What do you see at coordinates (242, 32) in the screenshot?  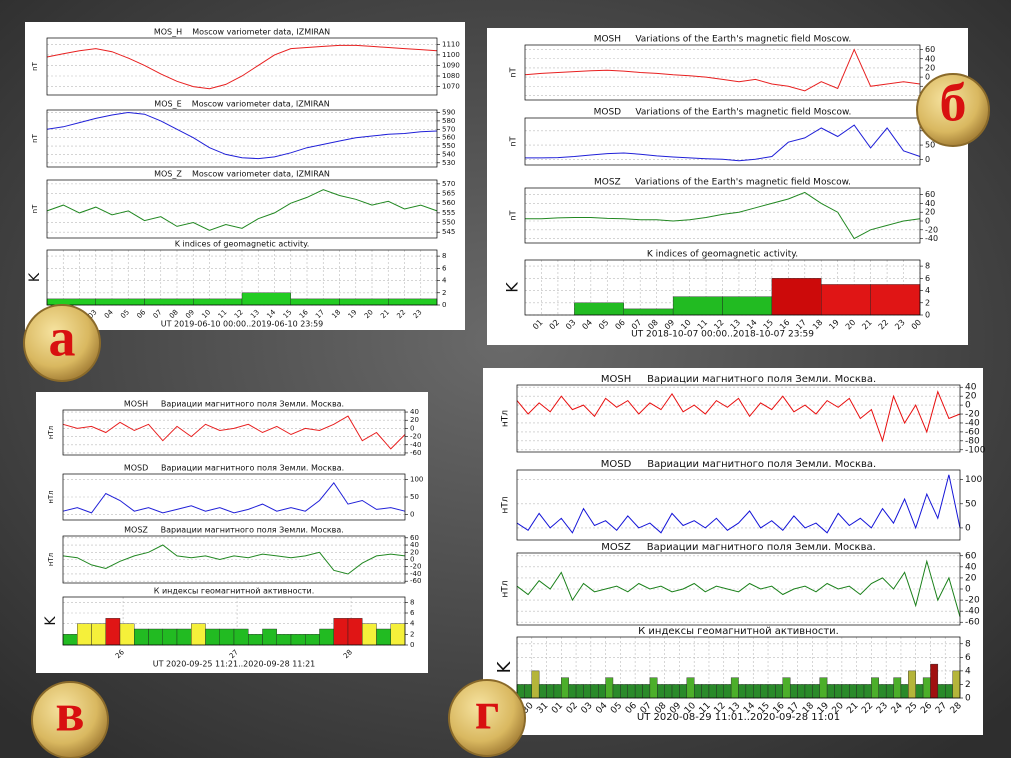 I see `chart-title: MOS_H Moscow variometer data, IZMIRAN` at bounding box center [242, 32].